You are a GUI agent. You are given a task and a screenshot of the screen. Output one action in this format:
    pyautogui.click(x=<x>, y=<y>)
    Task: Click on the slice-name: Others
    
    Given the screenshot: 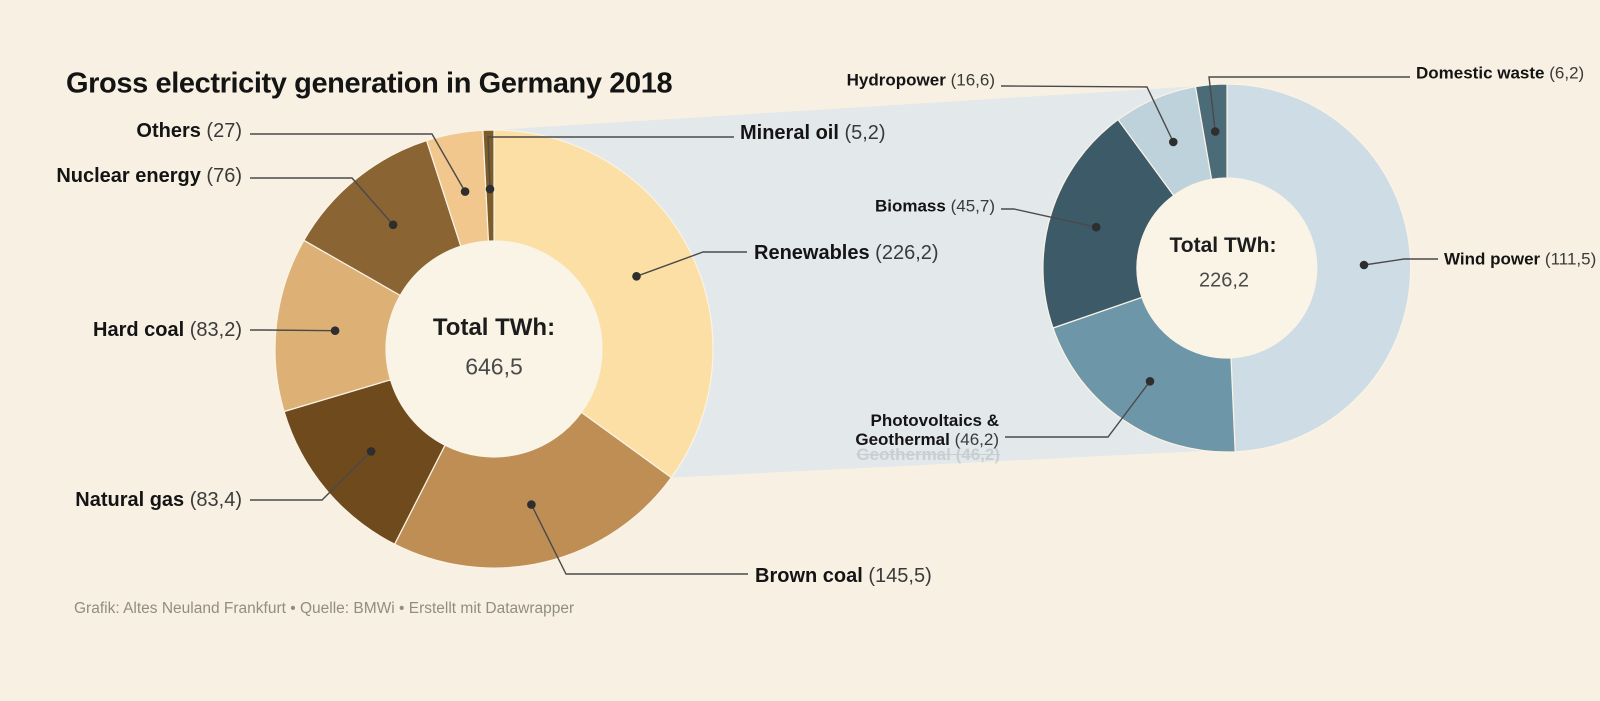 What is the action you would take?
    pyautogui.click(x=168, y=130)
    